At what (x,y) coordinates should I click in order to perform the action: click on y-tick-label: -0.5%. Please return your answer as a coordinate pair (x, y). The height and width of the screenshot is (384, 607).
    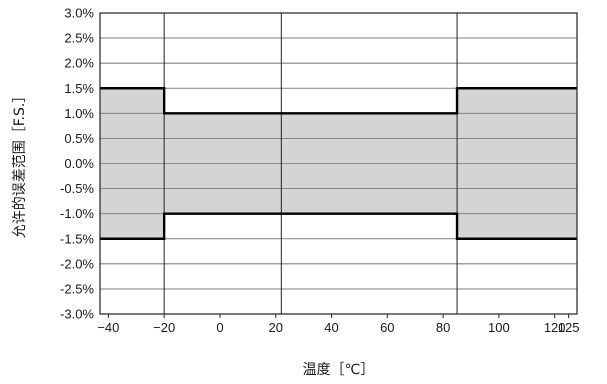
    Looking at the image, I should click on (77, 188).